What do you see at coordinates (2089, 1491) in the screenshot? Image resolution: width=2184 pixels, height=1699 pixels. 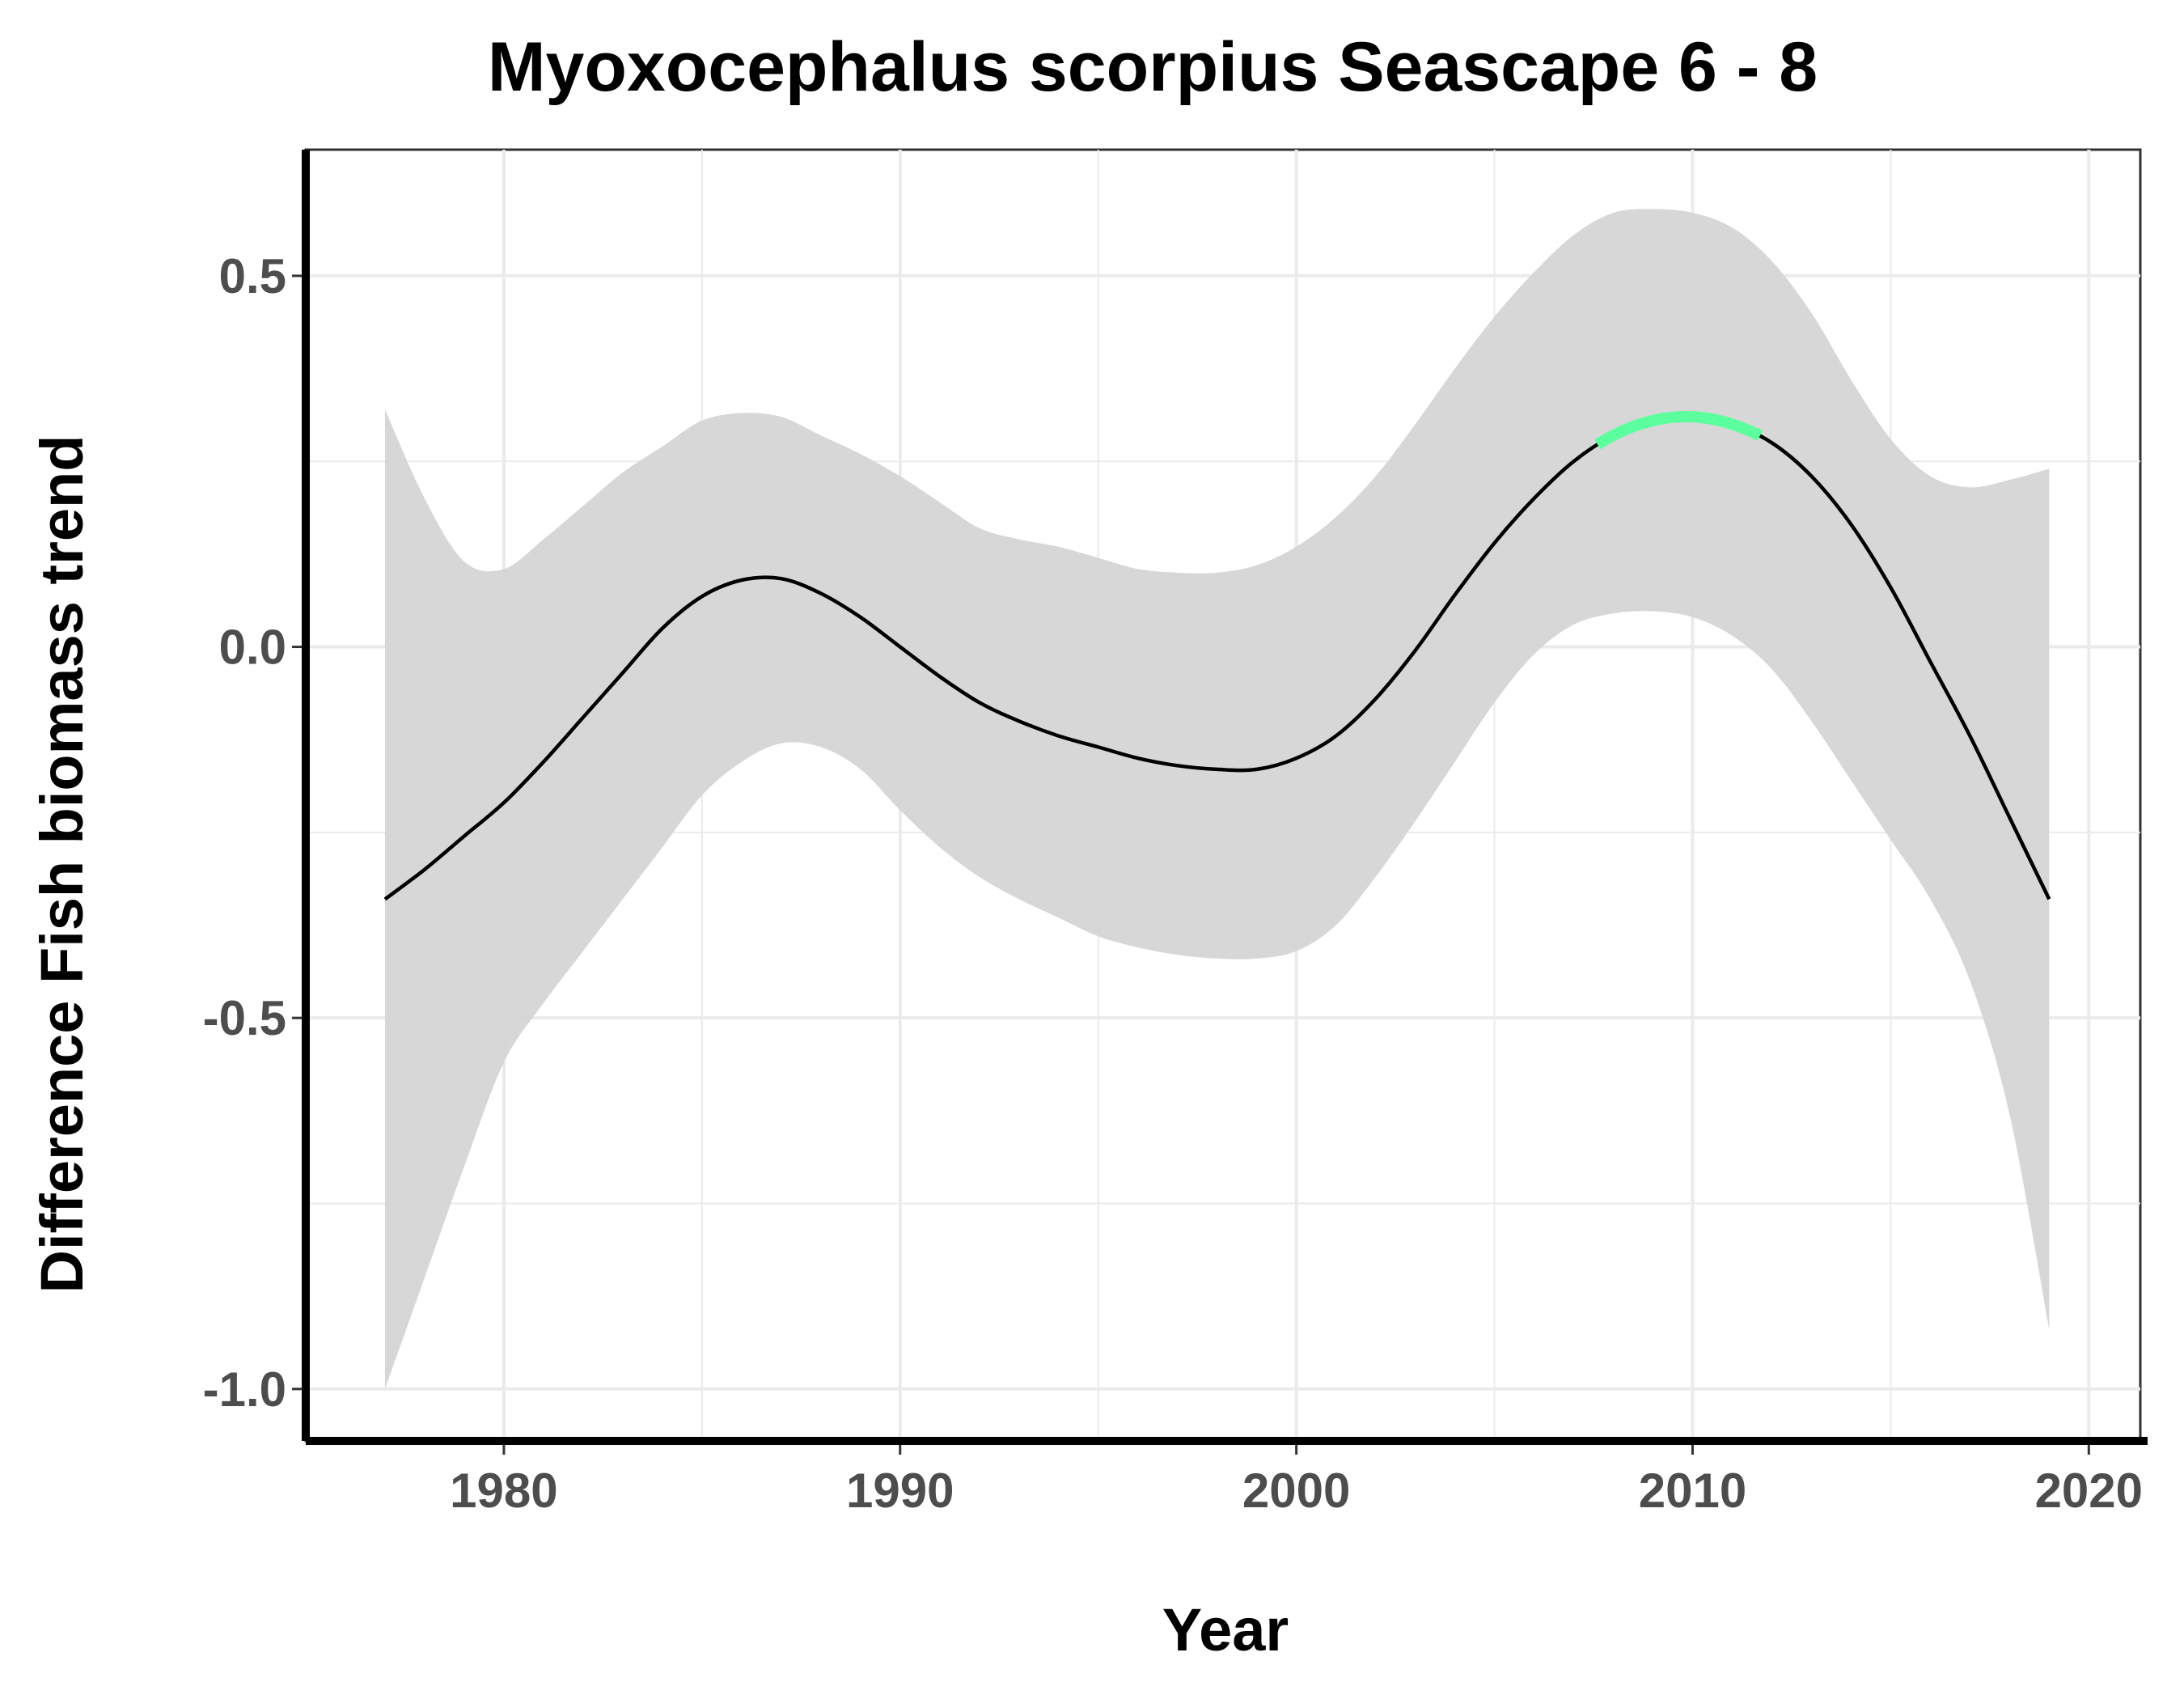 I see `x-tick-label: 2020` at bounding box center [2089, 1491].